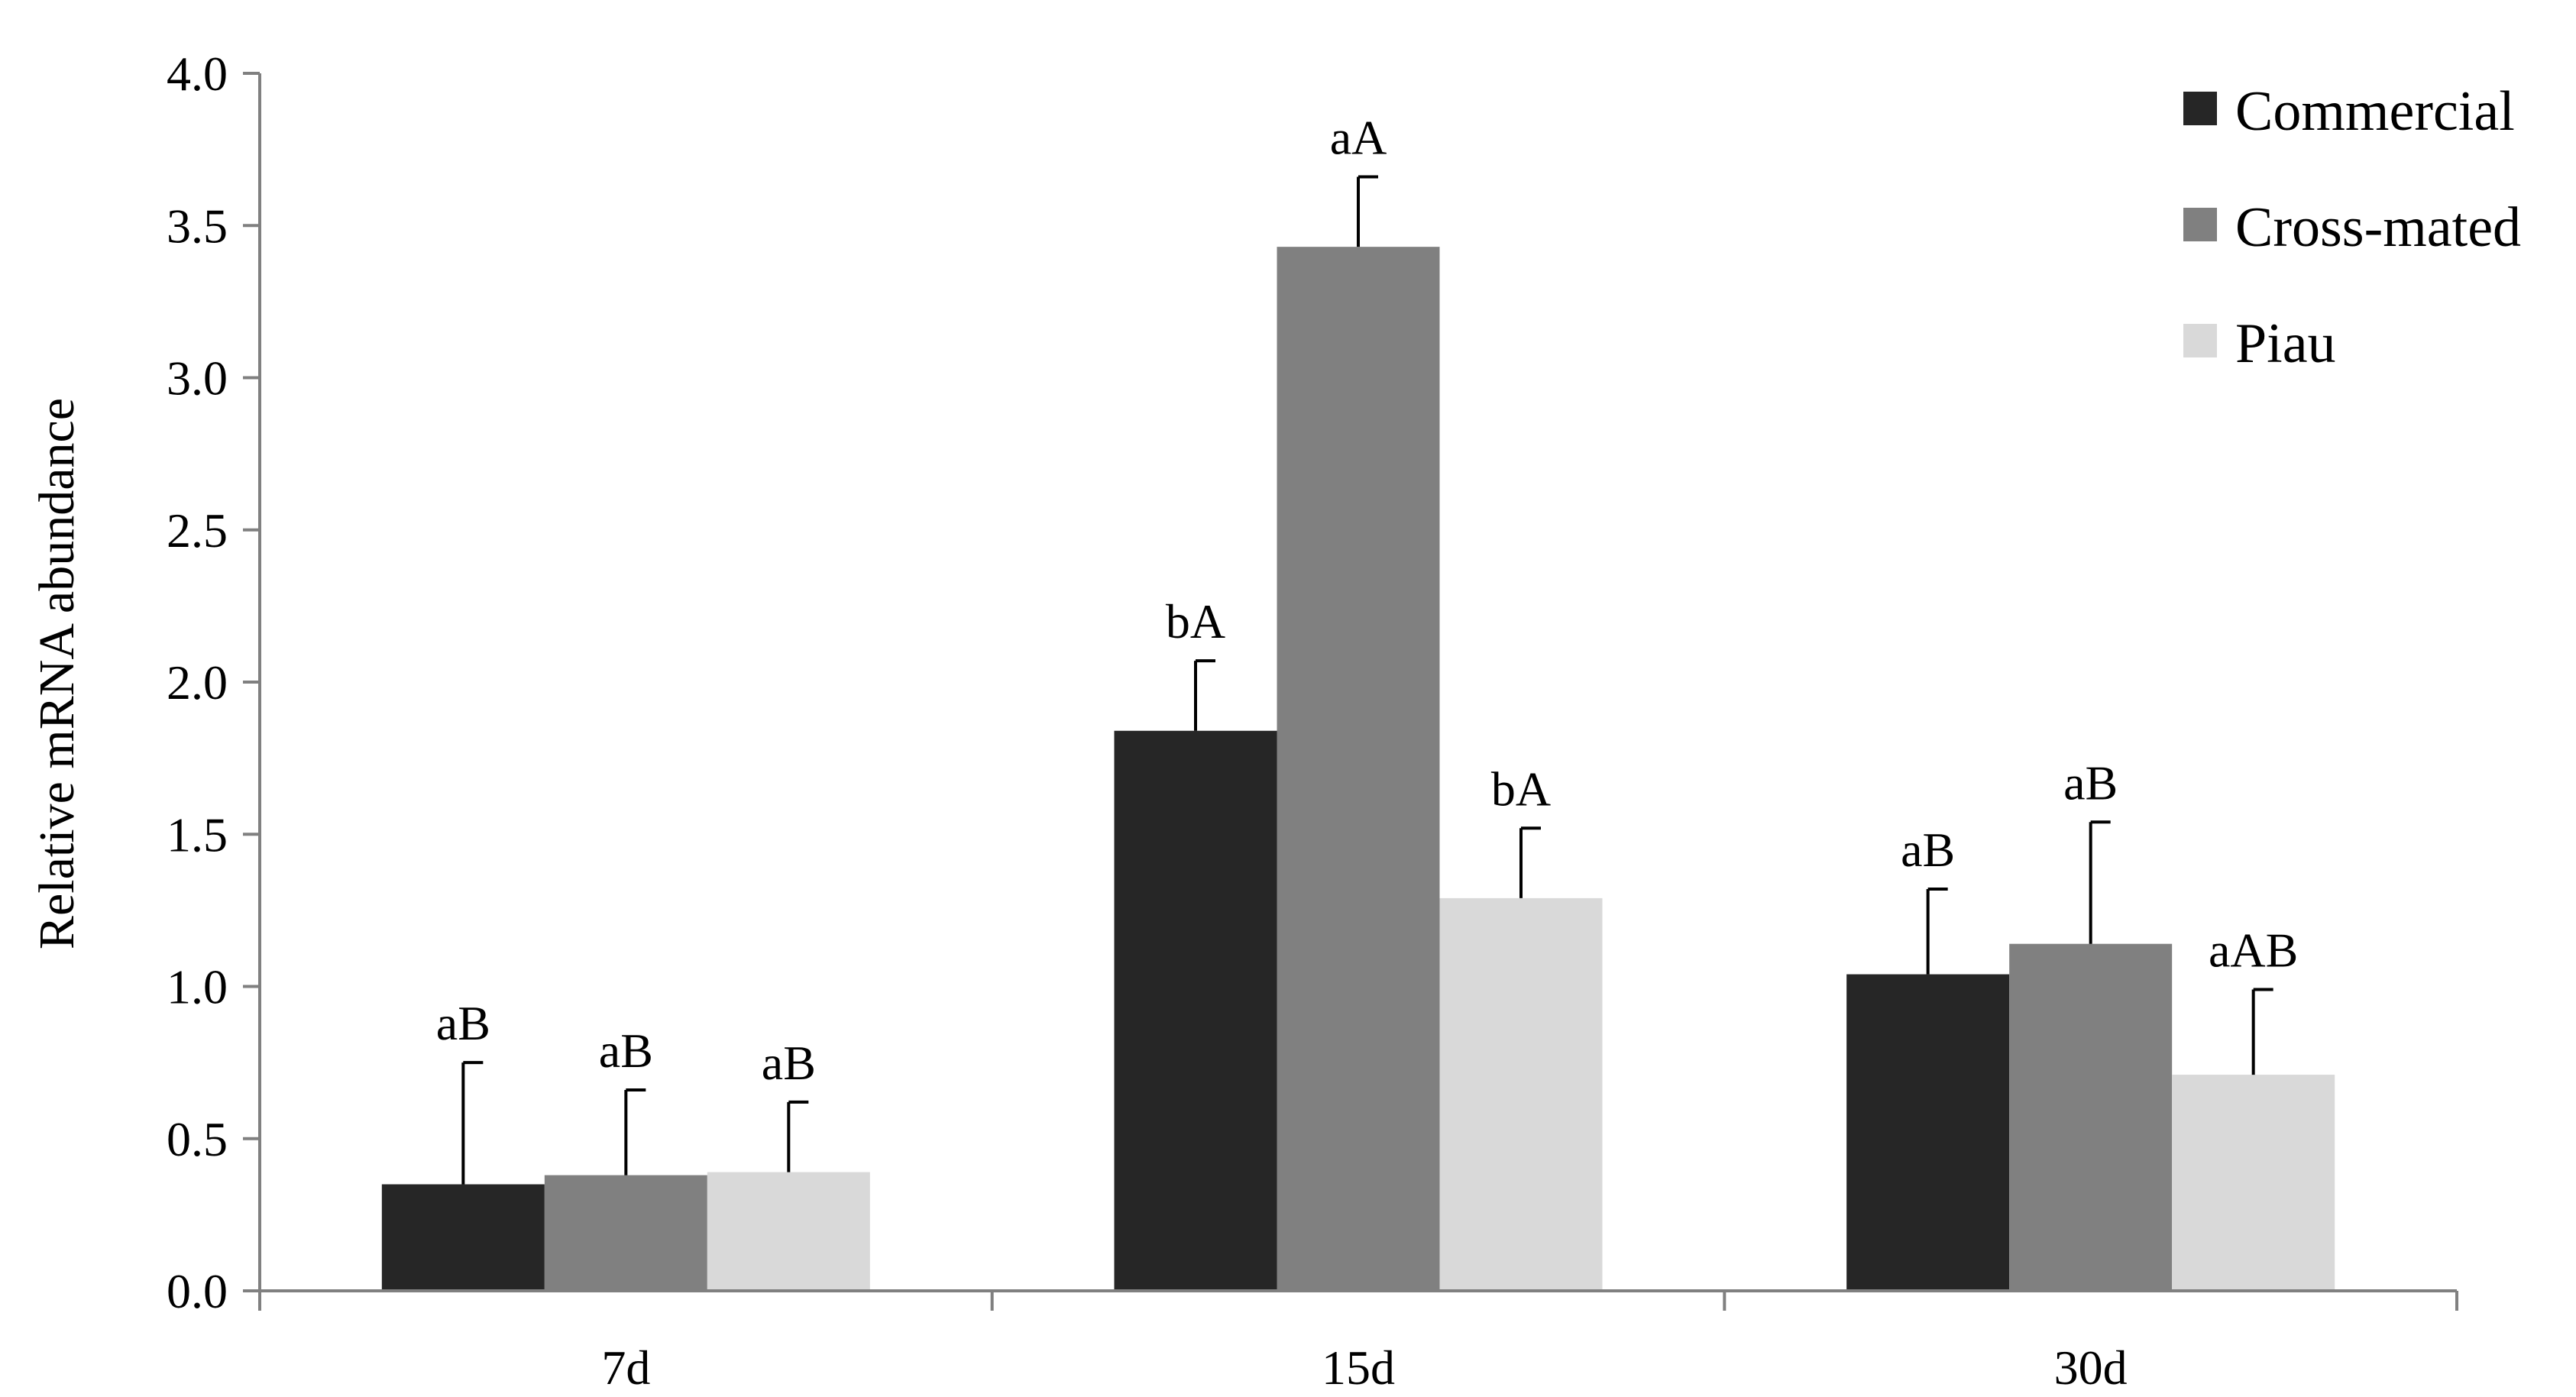 The image size is (2576, 1397). What do you see at coordinates (2200, 340) in the screenshot?
I see `legend-swatch-piau` at bounding box center [2200, 340].